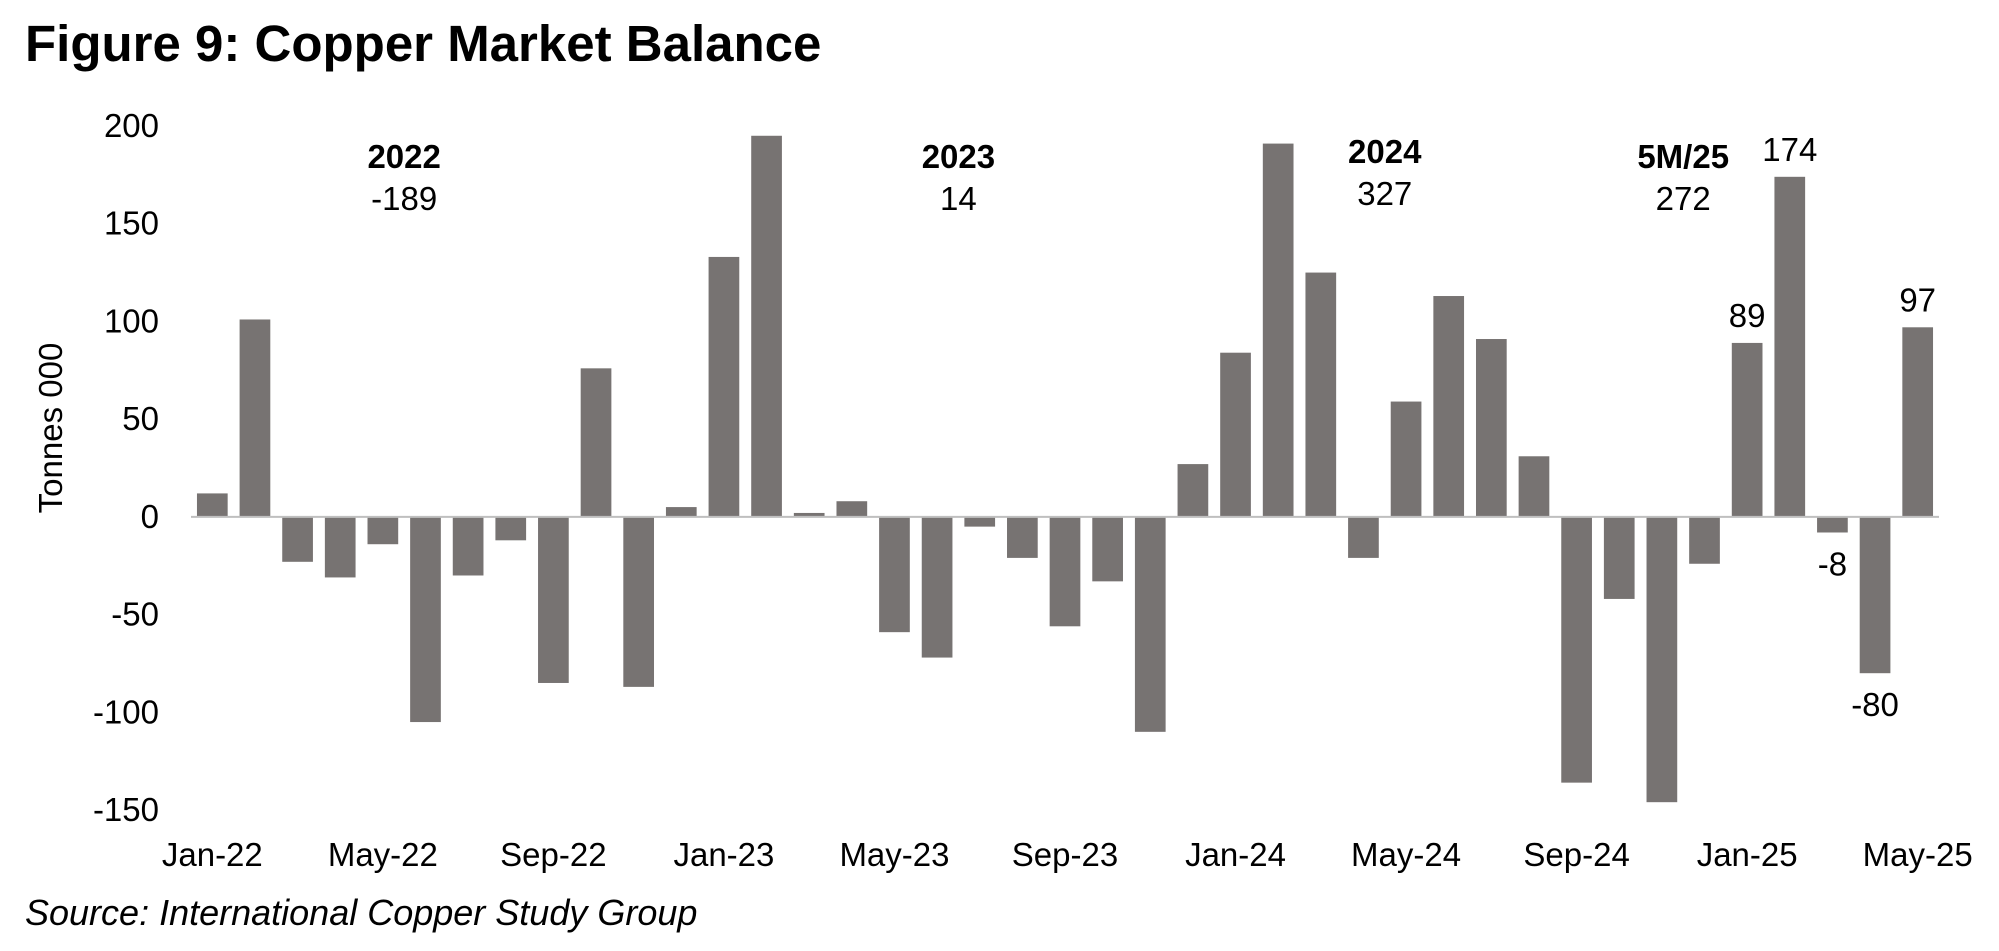 The height and width of the screenshot is (951, 1999). Describe the element at coordinates (1384, 193) in the screenshot. I see `annotation-total-2024: 327` at that location.